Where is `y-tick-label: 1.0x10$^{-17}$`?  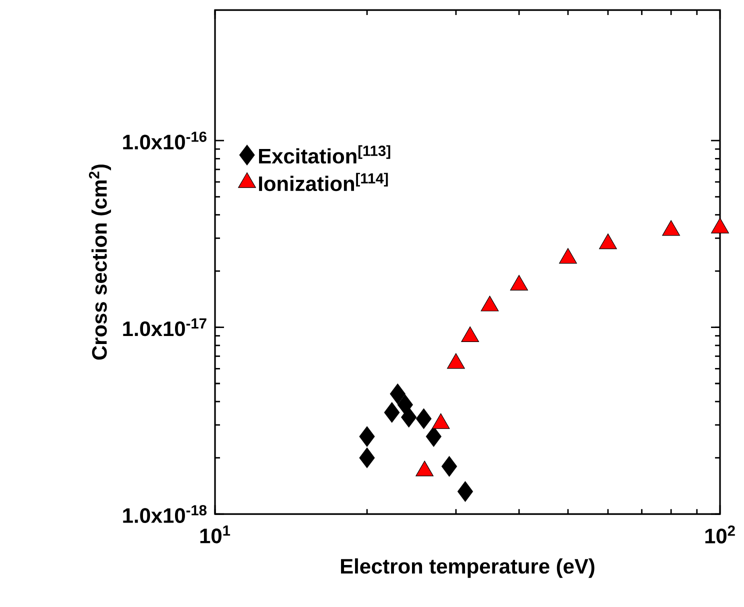
y-tick-label: 1.0x10$^{-17}$ is located at coordinates (164, 327).